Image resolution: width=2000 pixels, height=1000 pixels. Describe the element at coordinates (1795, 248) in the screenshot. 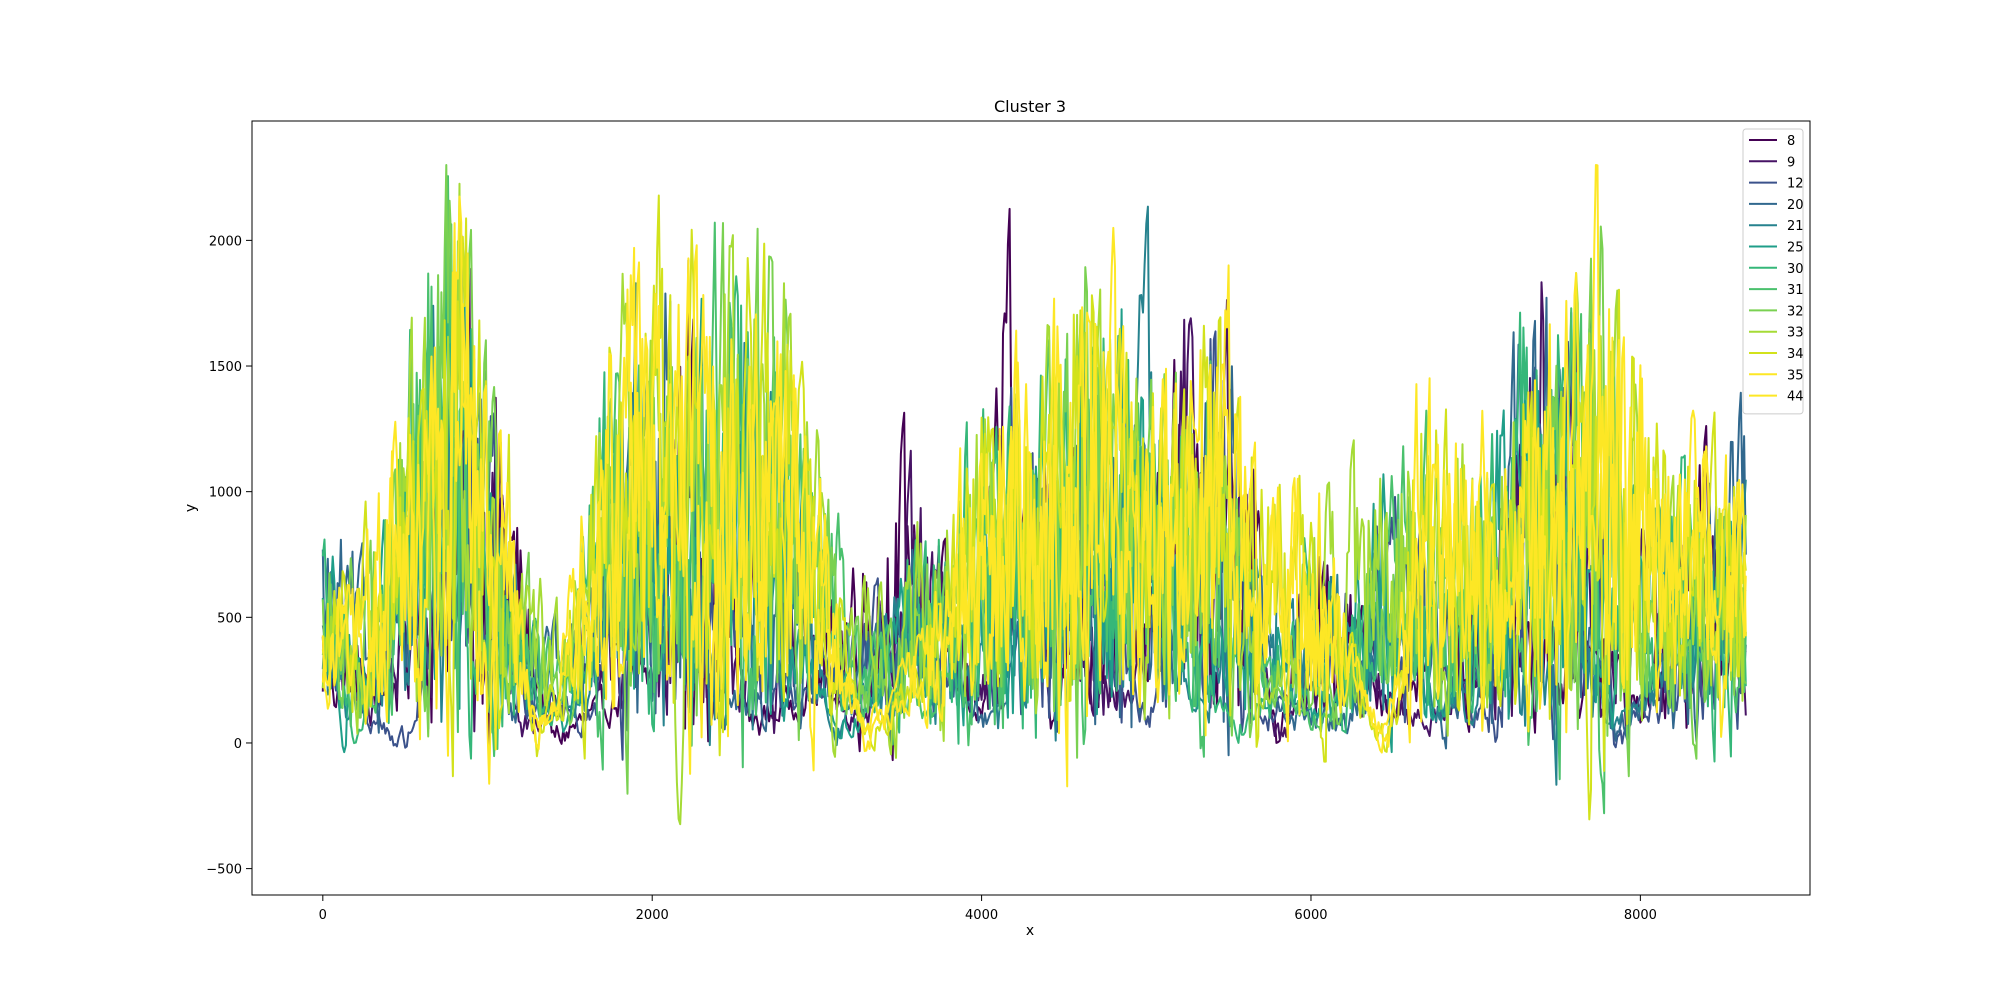

I see `legend-label-25: 25` at that location.